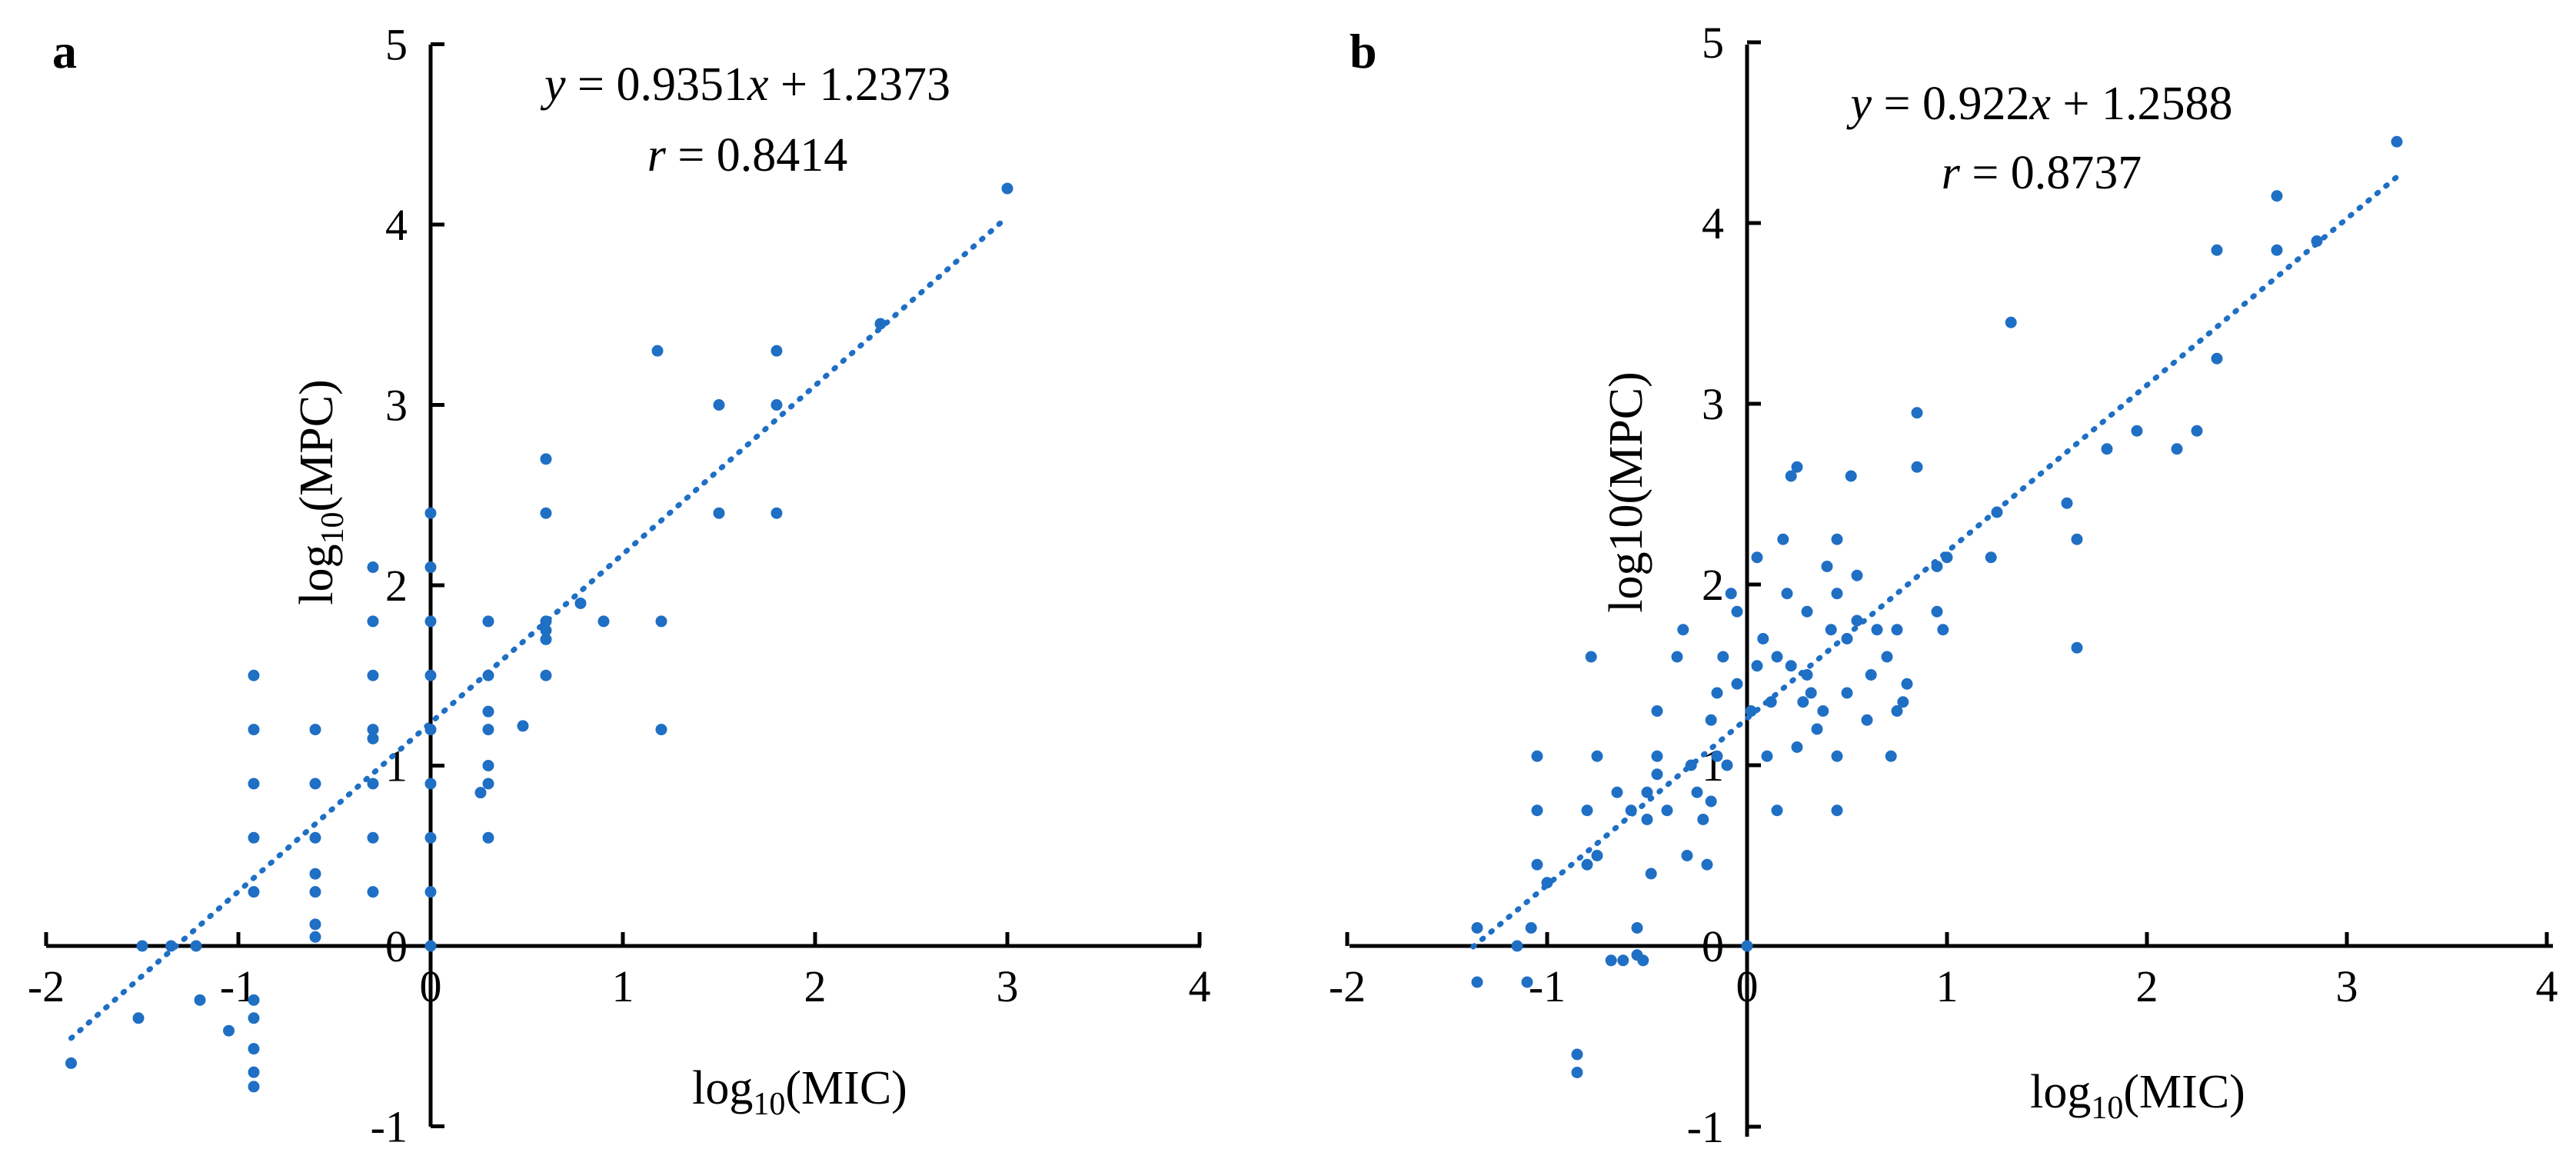 Image resolution: width=2576 pixels, height=1169 pixels. What do you see at coordinates (846, 1088) in the screenshot?
I see `panel-a-x-label-rest: (MIC)` at bounding box center [846, 1088].